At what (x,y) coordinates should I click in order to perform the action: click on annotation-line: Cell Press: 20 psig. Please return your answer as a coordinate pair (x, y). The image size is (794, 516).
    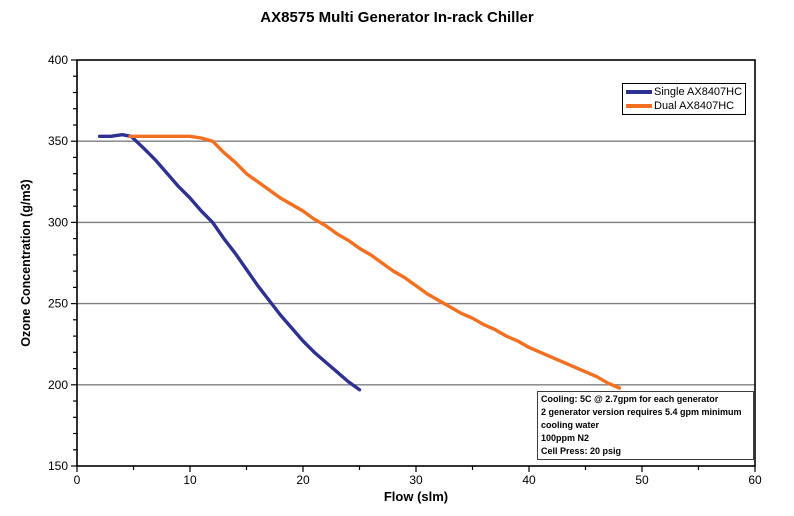
    Looking at the image, I should click on (581, 451).